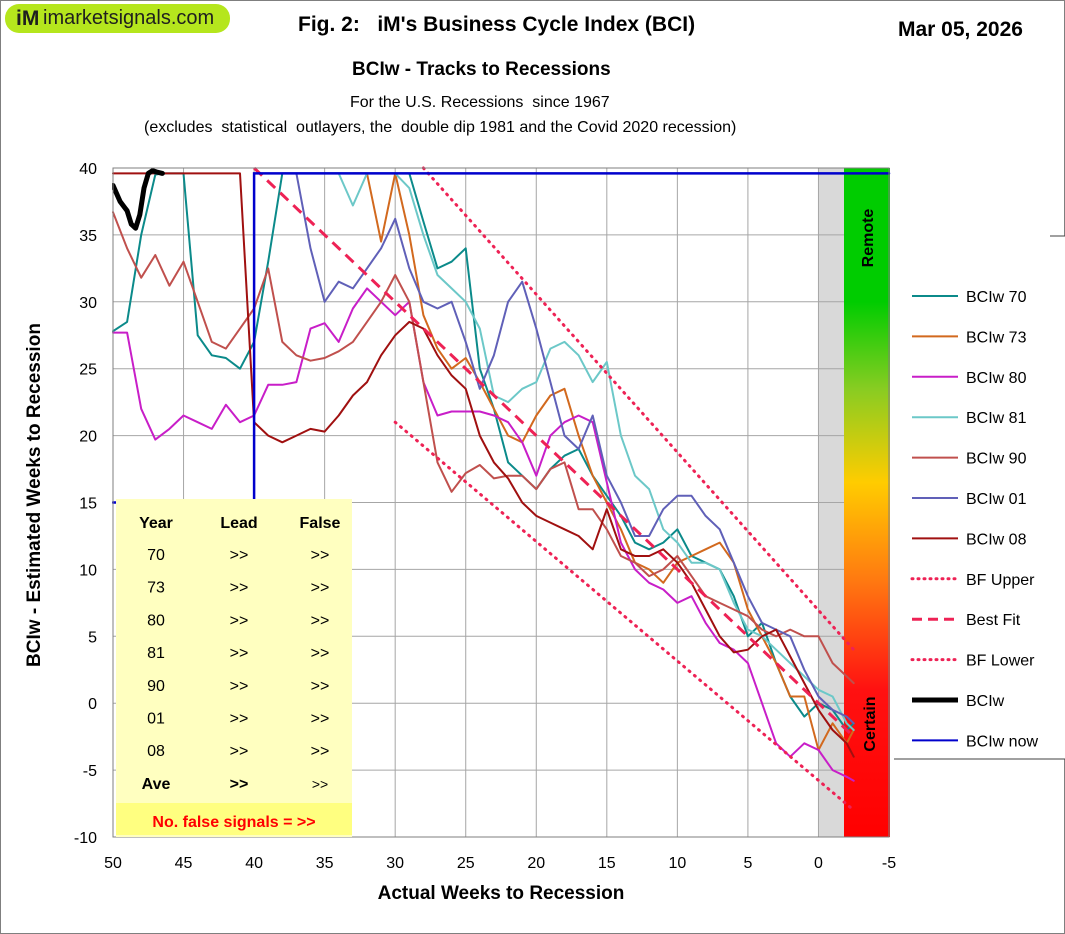  What do you see at coordinates (996, 539) in the screenshot?
I see `legend-label: BCIw 08` at bounding box center [996, 539].